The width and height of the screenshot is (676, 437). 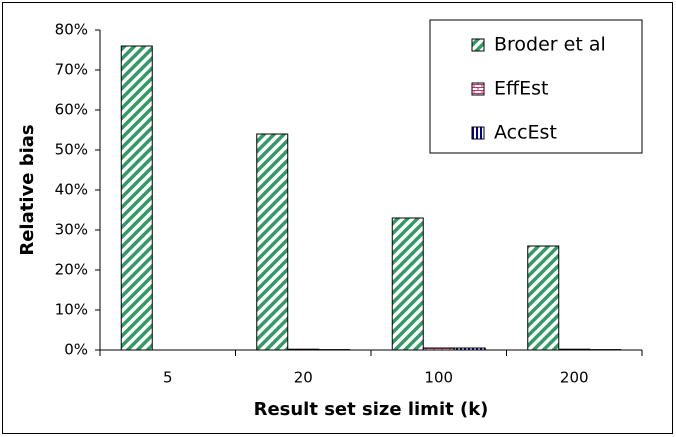 I want to click on y-tick-label: 40%, so click(x=71, y=190).